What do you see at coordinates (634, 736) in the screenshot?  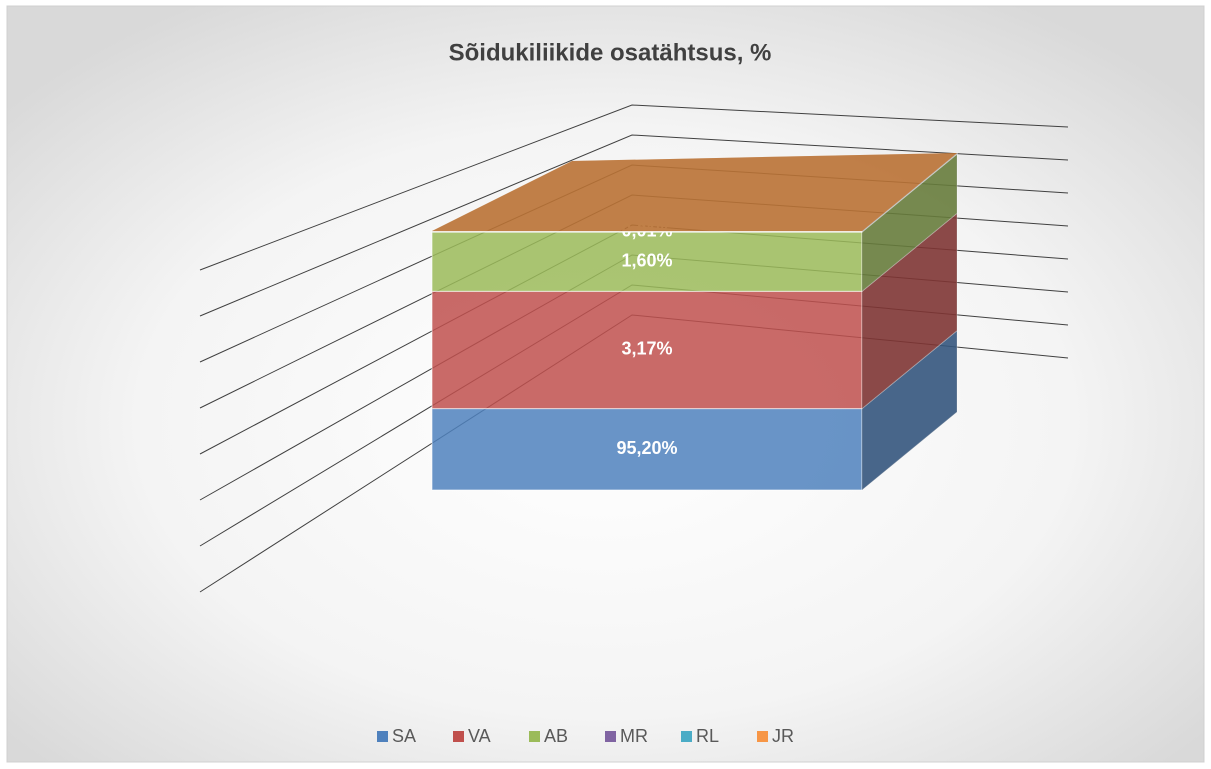 I see `legend-label: MR` at bounding box center [634, 736].